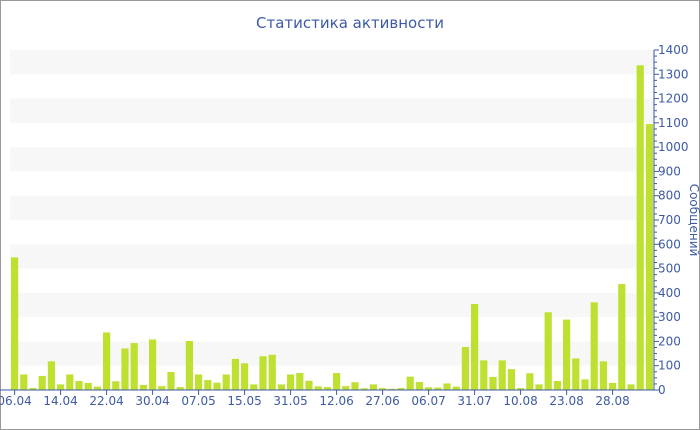  I want to click on y-tick-label: 1300, so click(673, 74).